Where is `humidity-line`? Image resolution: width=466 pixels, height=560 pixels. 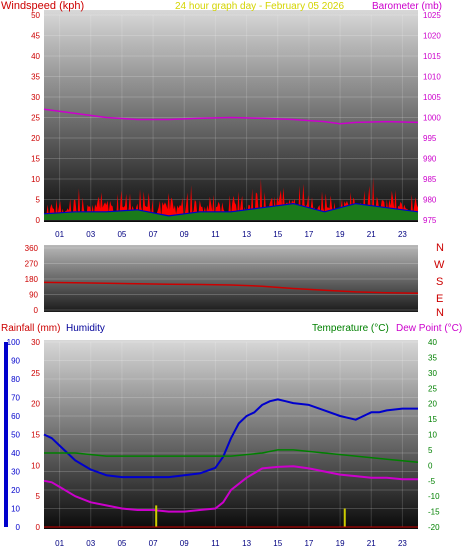 humidity-line is located at coordinates (230, 438).